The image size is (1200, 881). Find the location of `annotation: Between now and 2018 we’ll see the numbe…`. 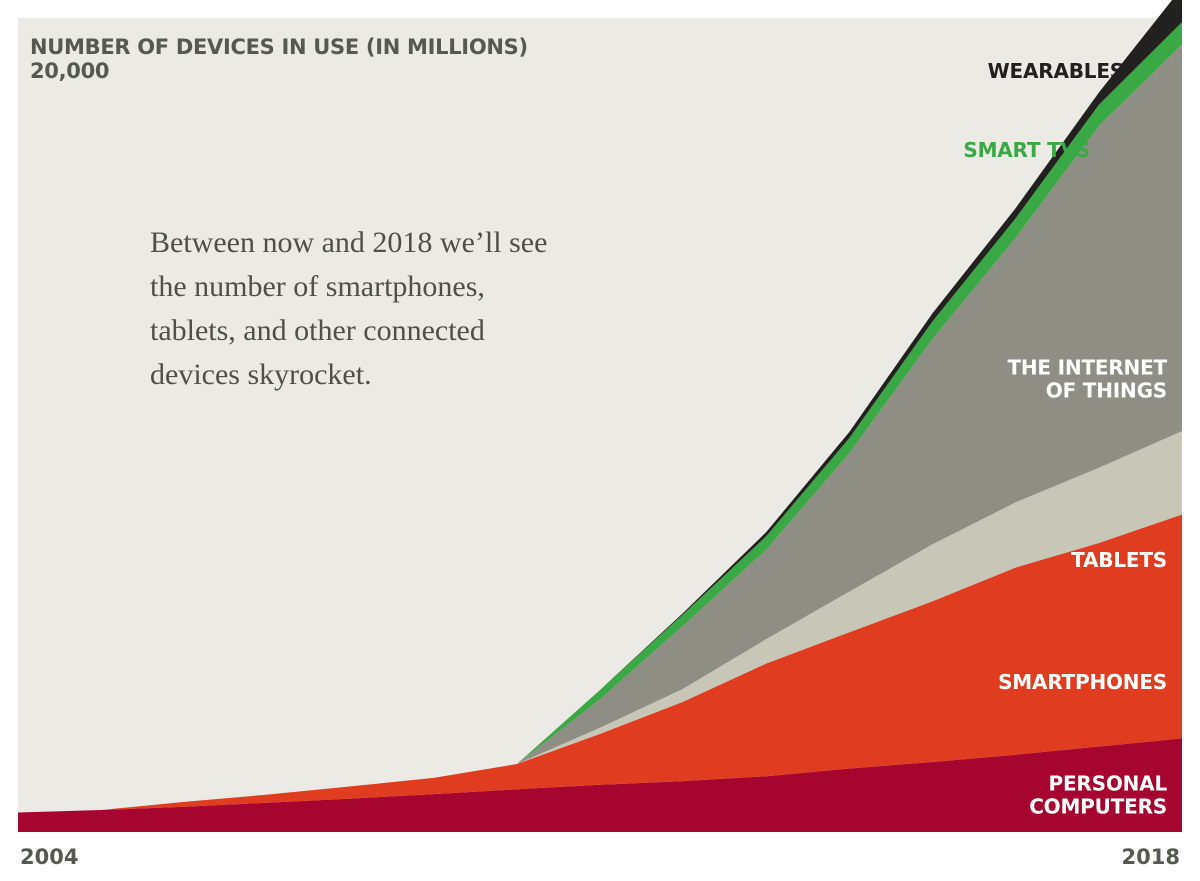

annotation: Between now and 2018 we’ll see the numbe… is located at coordinates (348, 308).